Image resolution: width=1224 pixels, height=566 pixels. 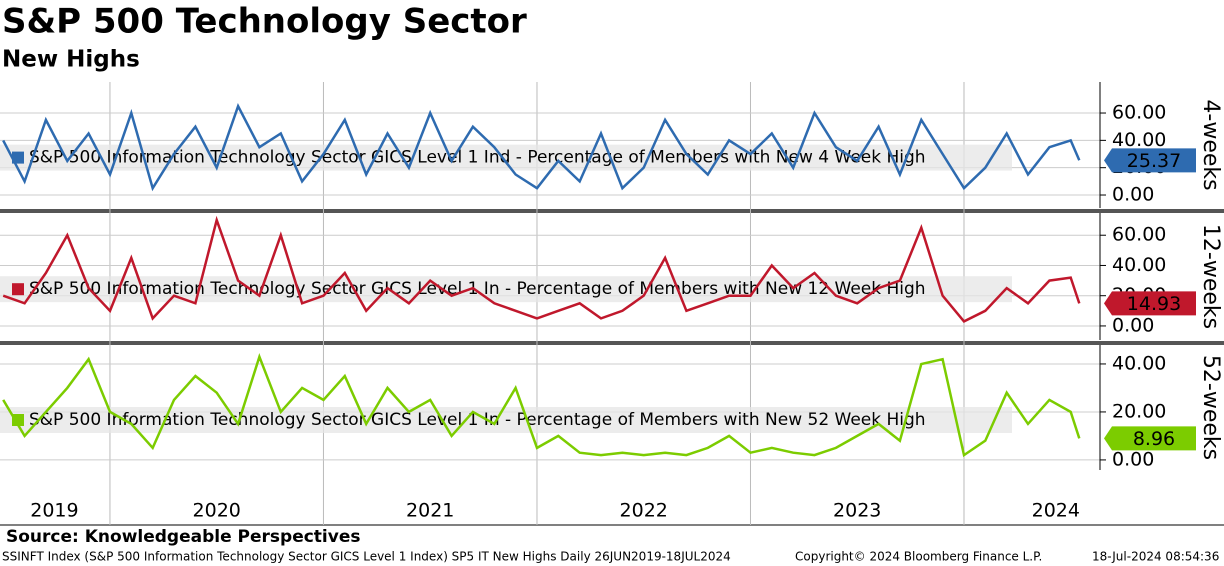 I want to click on x-tick-label: 2023, so click(x=857, y=511).